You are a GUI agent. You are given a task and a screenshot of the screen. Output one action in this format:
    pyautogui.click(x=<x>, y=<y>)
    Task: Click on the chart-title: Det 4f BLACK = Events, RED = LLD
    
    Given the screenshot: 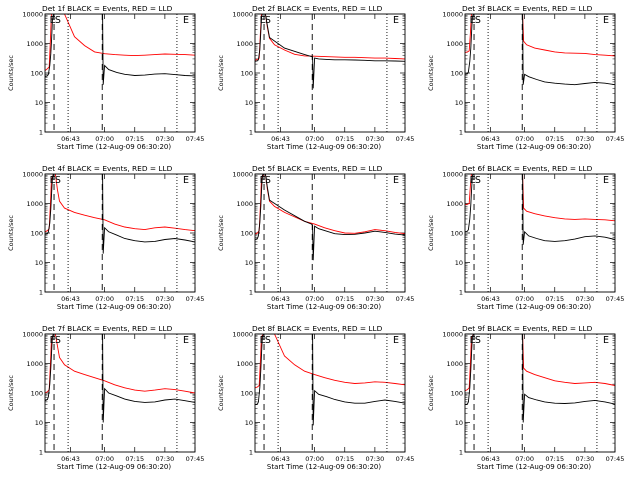 What is the action you would take?
    pyautogui.click(x=107, y=168)
    